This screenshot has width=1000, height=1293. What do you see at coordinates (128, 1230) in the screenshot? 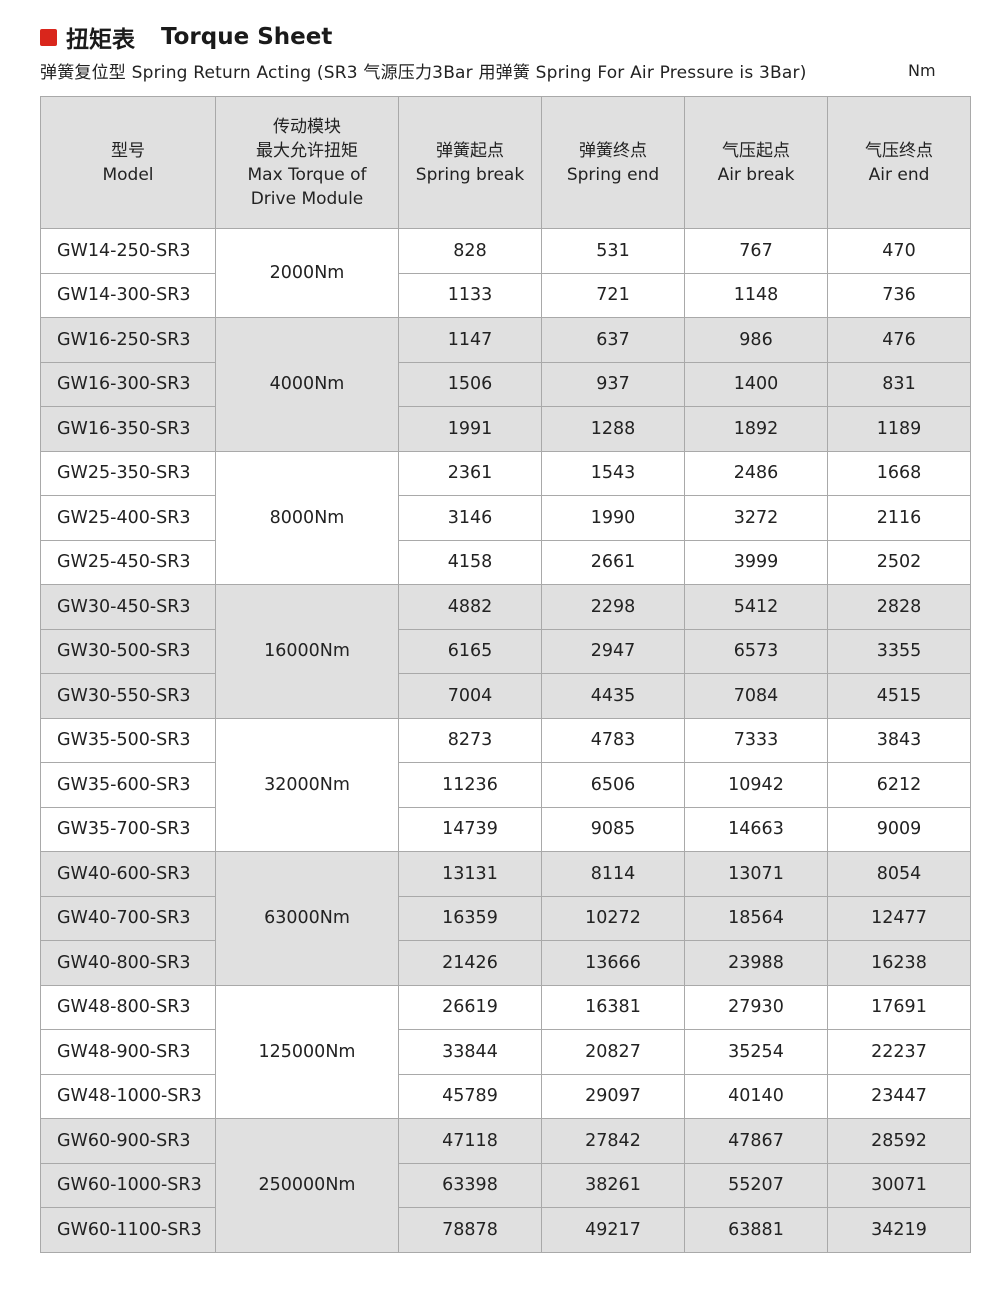
I see `model-cell: GW60-1100-SR3` at bounding box center [128, 1230].